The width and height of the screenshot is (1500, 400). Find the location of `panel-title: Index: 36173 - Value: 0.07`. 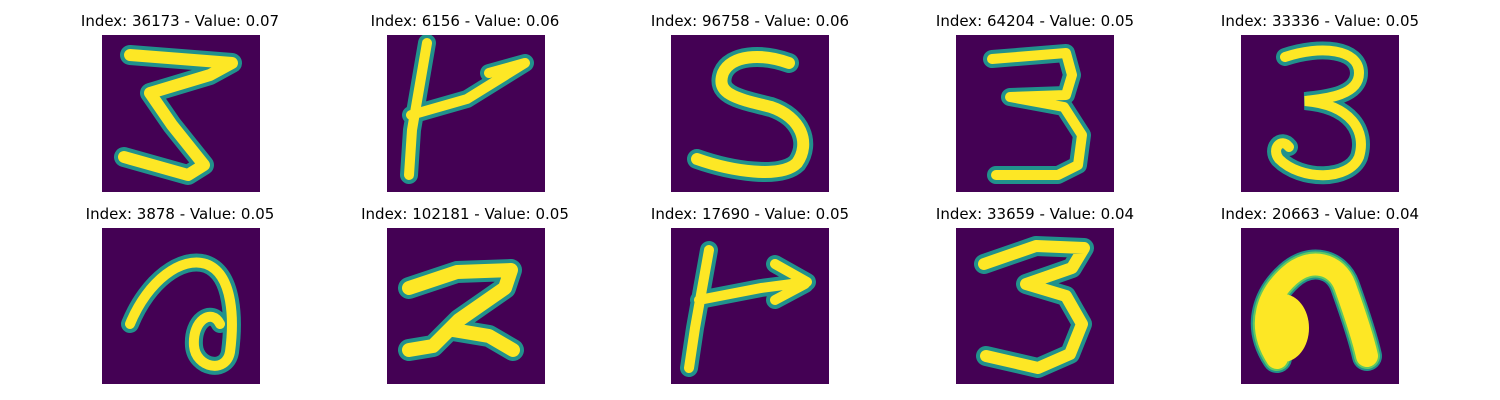

panel-title: Index: 36173 - Value: 0.07 is located at coordinates (180, 21).